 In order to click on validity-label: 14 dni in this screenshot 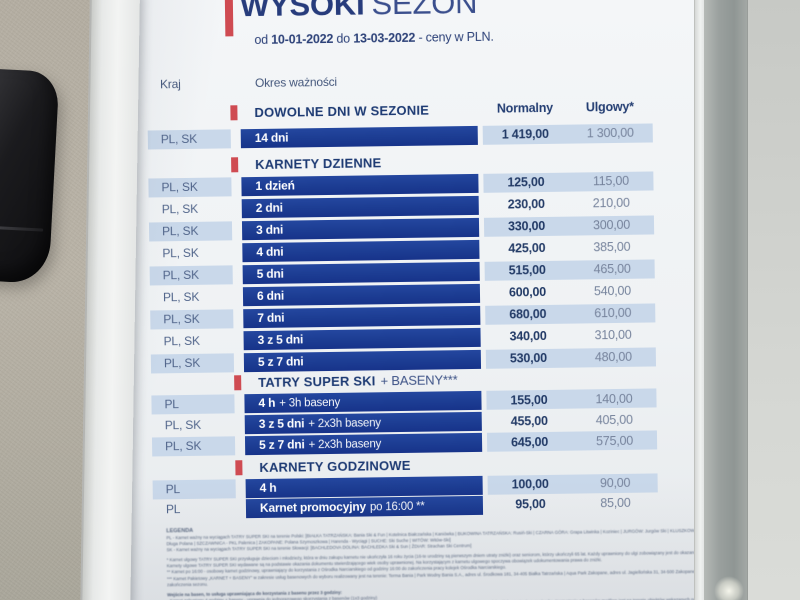, I will do `click(271, 137)`.